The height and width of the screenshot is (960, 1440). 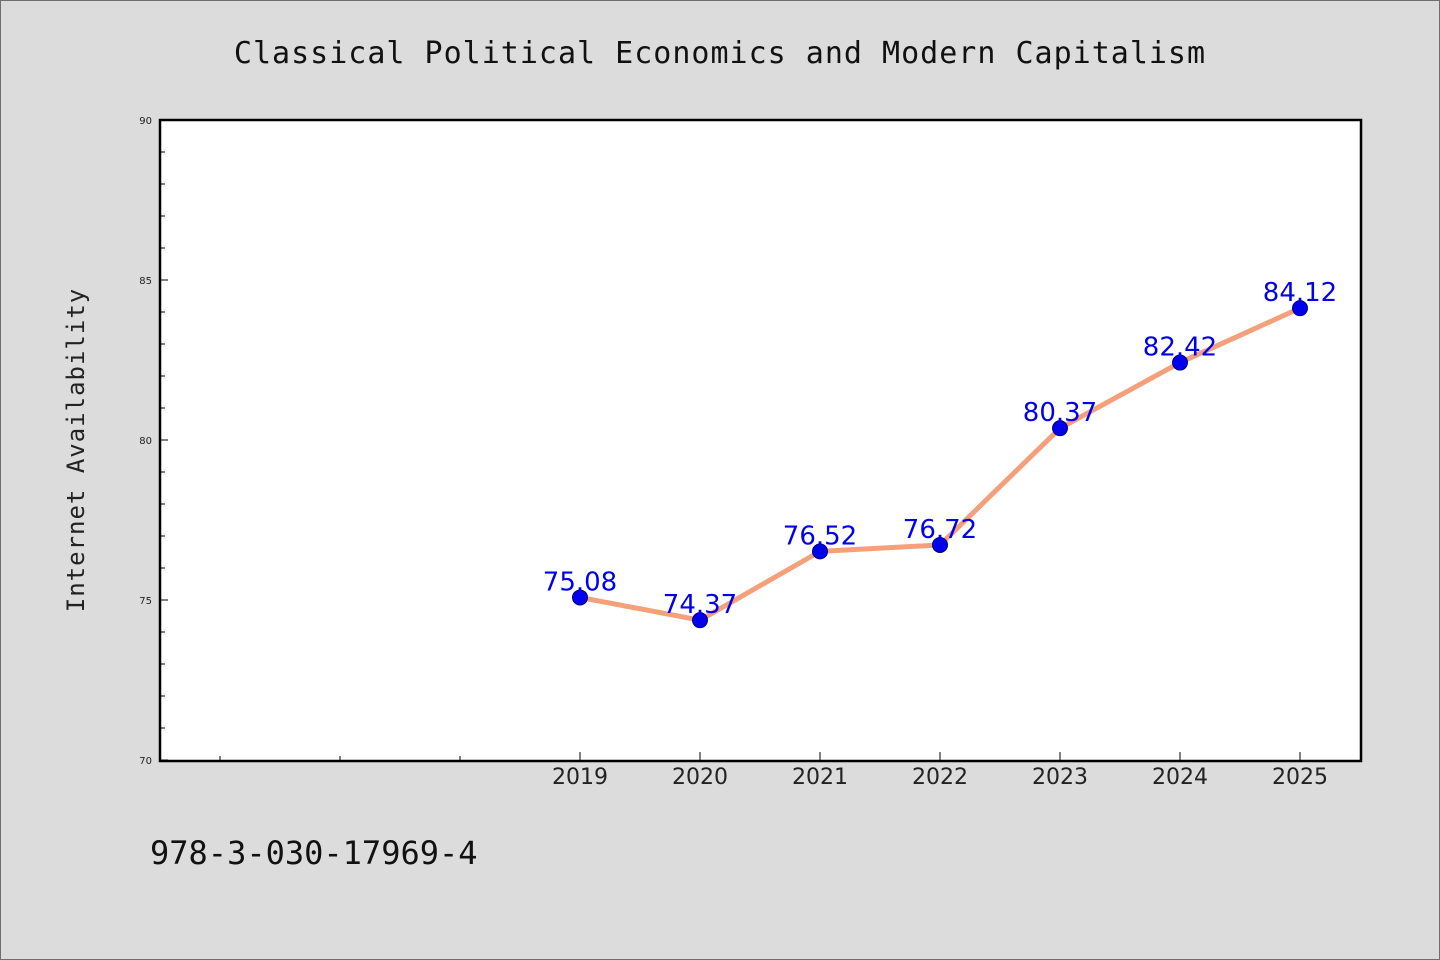 I want to click on data-label-2025: 84.12, so click(x=1300, y=293).